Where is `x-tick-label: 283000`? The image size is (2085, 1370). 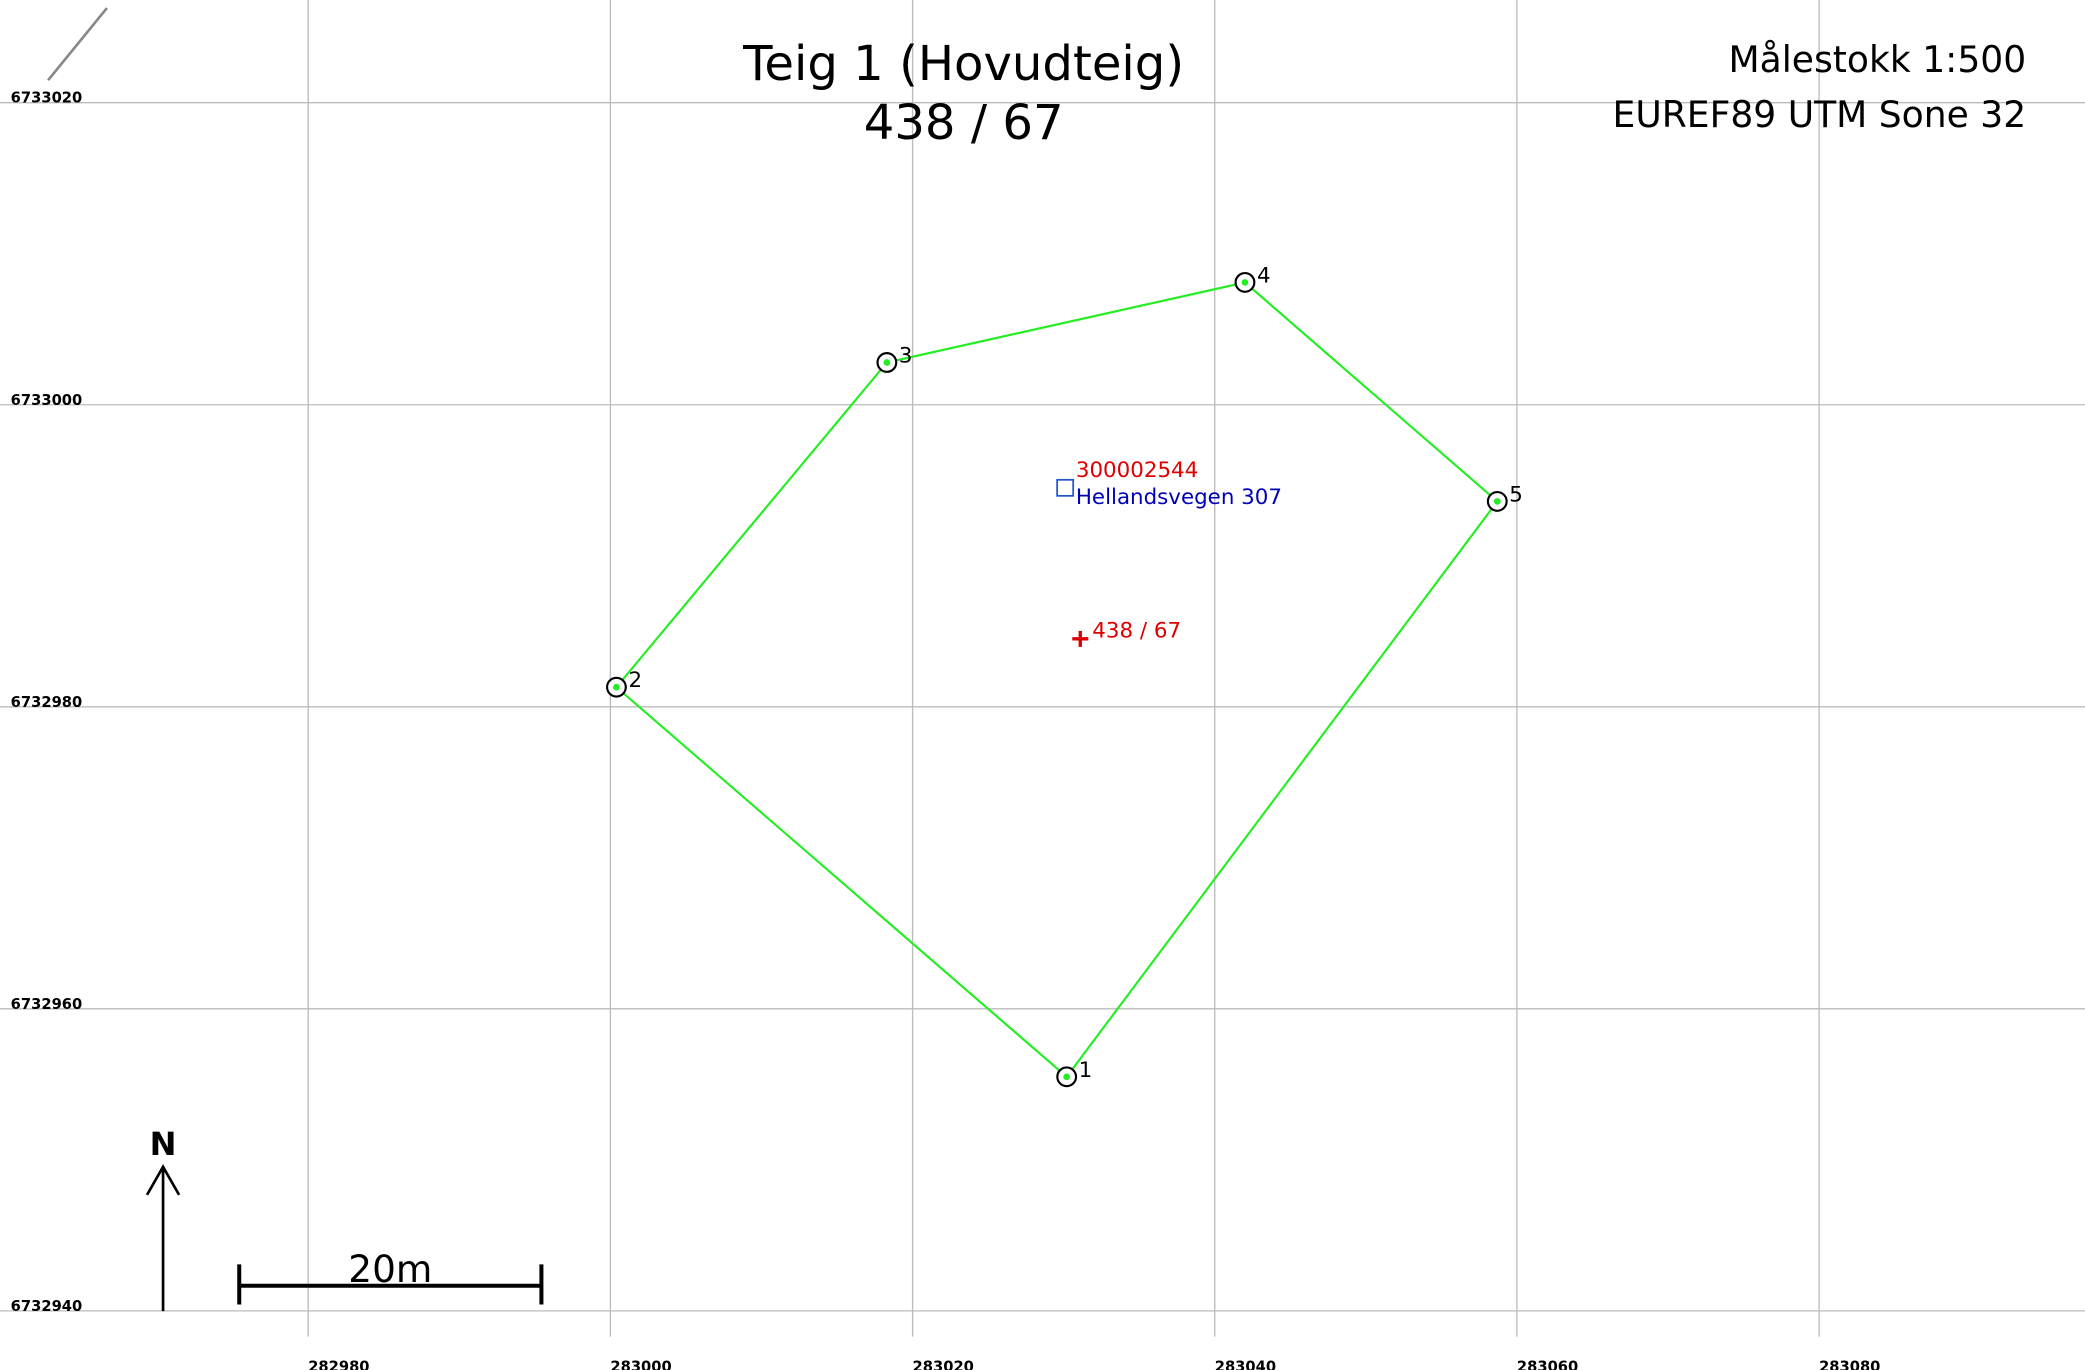
x-tick-label: 283000 is located at coordinates (640, 1364).